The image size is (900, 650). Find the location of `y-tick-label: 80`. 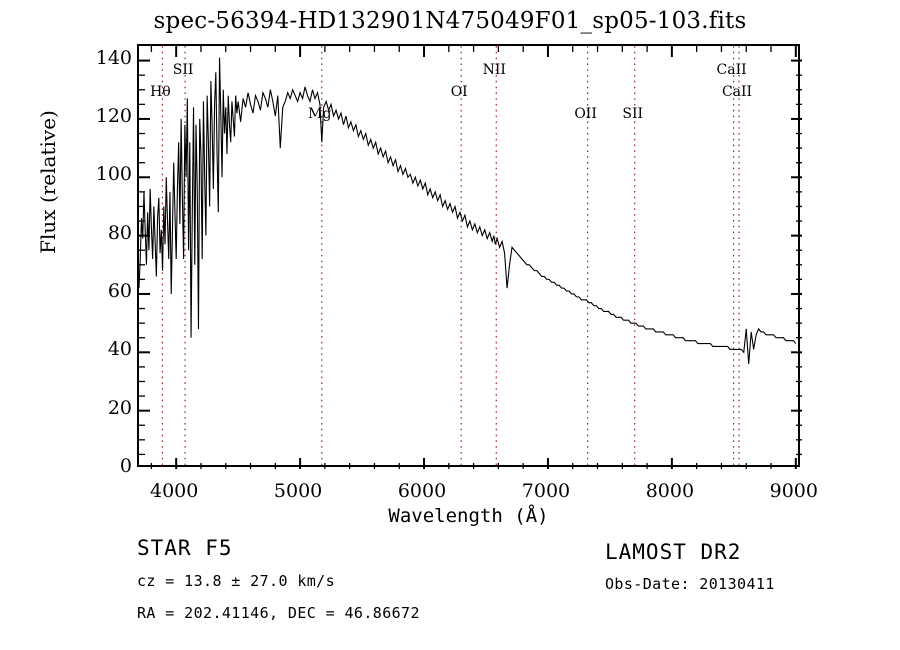

y-tick-label: 80 is located at coordinates (119, 232).